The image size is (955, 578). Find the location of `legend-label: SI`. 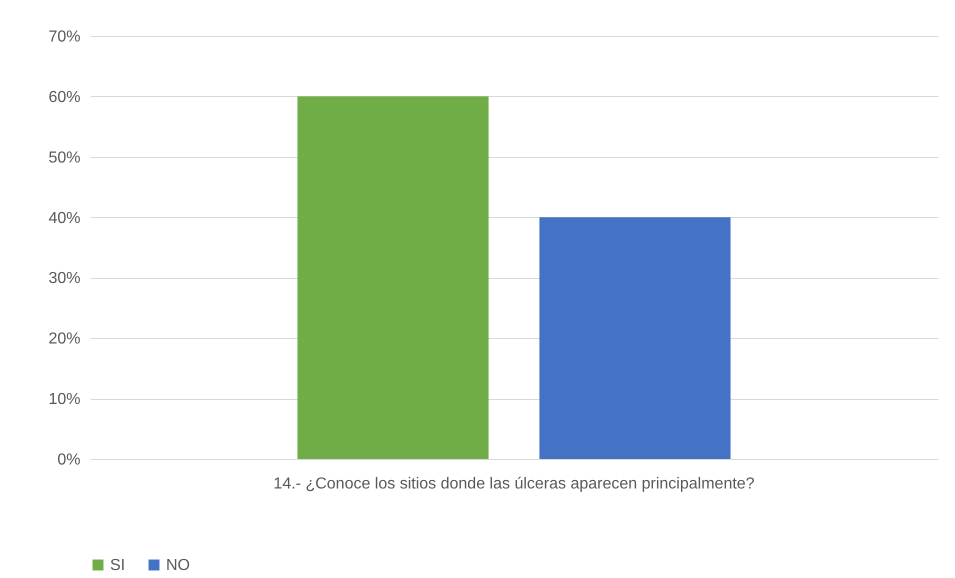

legend-label: SI is located at coordinates (118, 565).